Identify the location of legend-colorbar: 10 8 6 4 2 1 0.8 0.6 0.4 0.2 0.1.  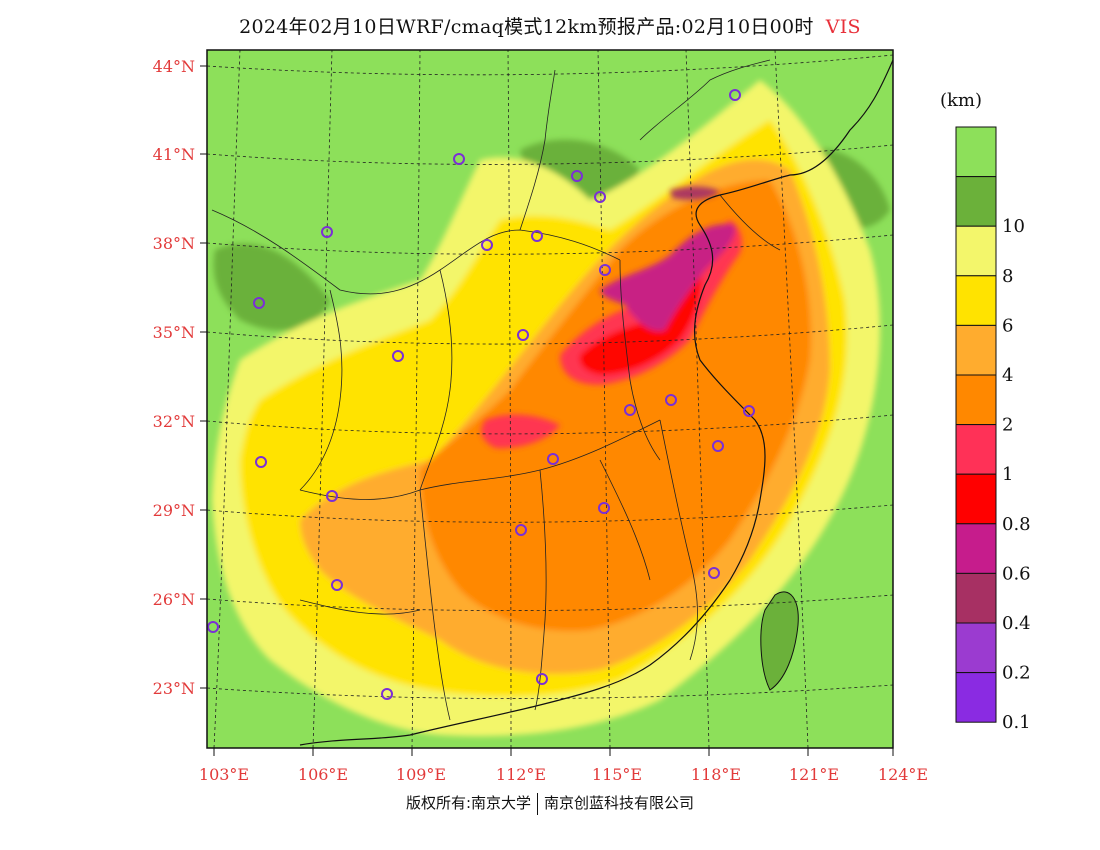
(993, 429).